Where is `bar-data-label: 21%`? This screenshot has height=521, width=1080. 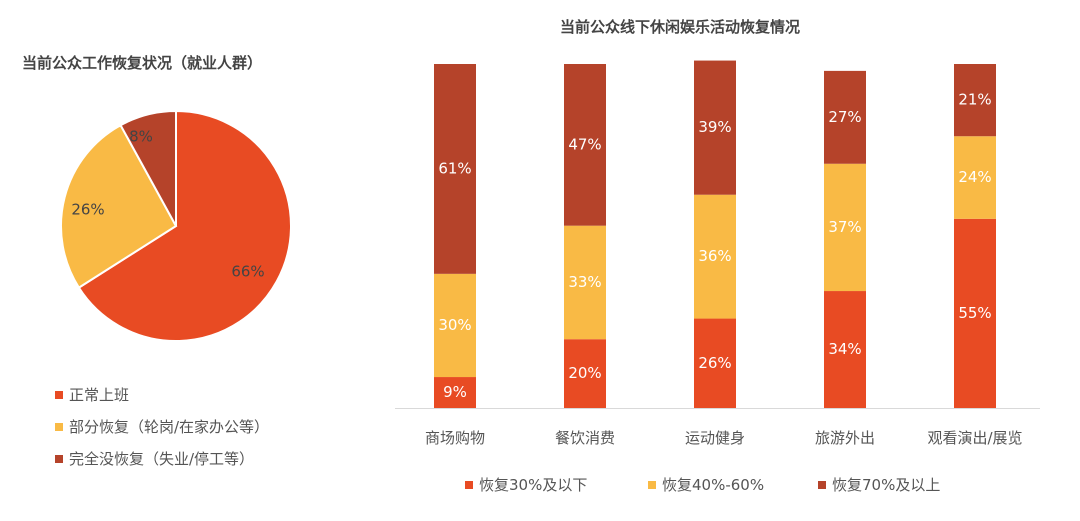 bar-data-label: 21% is located at coordinates (974, 100).